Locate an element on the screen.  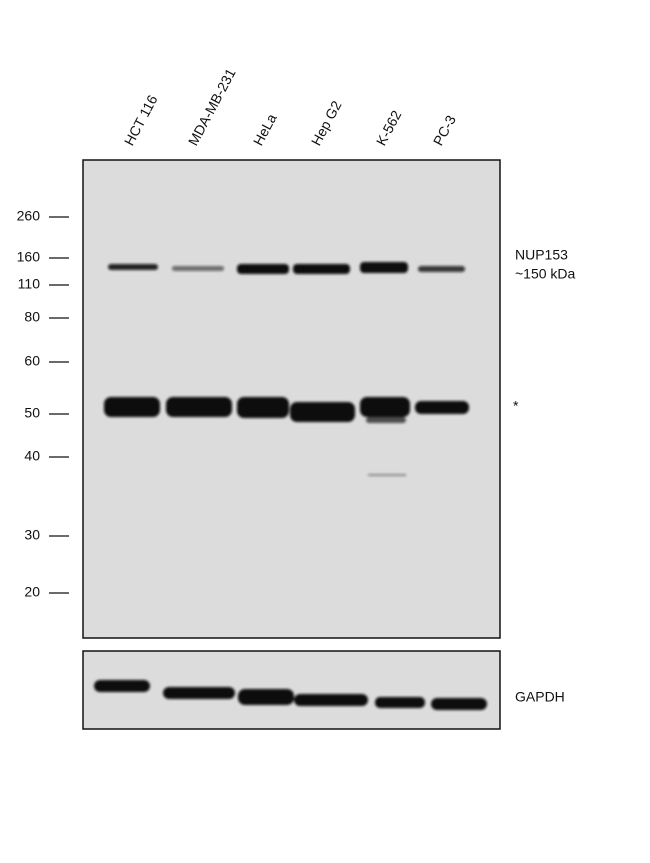
nonspecific-mark: * is located at coordinates (516, 406).